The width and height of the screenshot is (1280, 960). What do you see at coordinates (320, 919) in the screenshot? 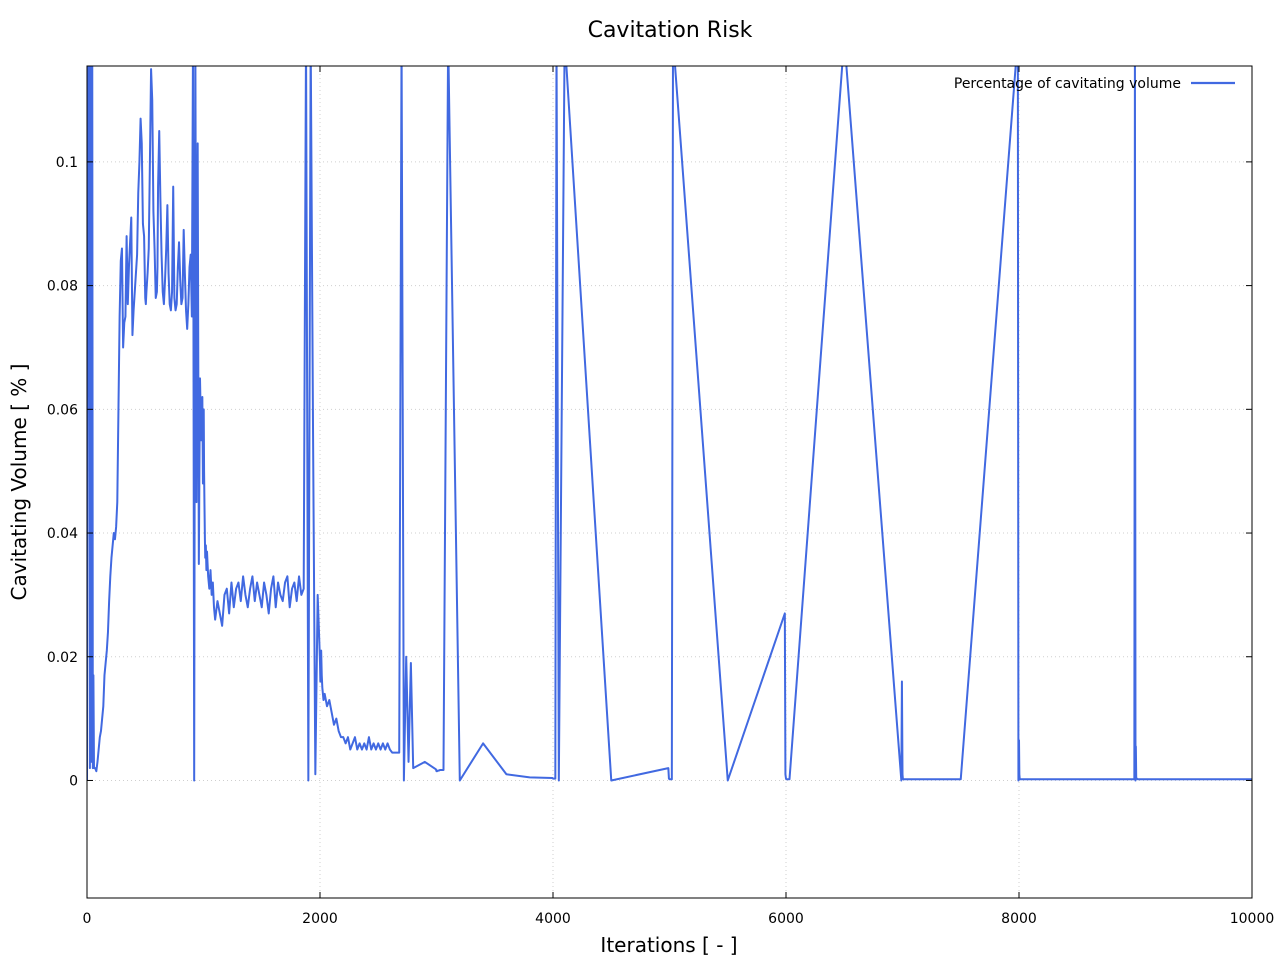
I see `x-tick-label: 2000` at bounding box center [320, 919].